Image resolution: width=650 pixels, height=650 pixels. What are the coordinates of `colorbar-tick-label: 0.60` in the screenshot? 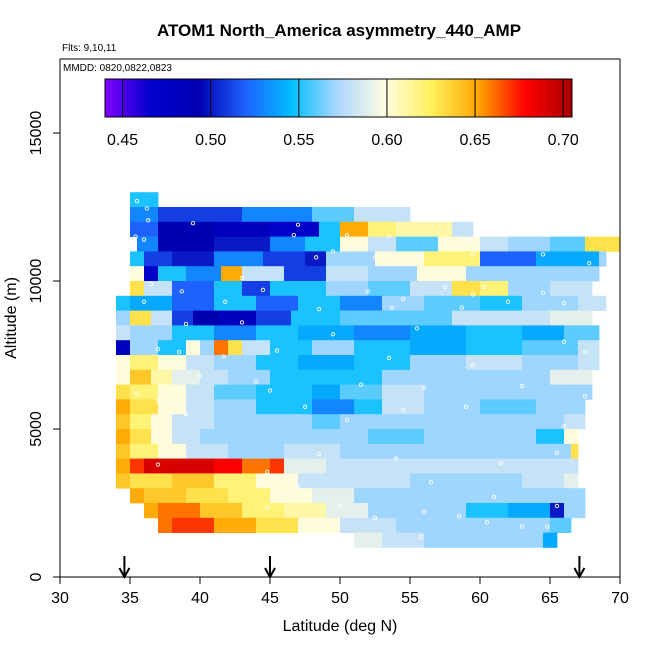 It's located at (386, 140).